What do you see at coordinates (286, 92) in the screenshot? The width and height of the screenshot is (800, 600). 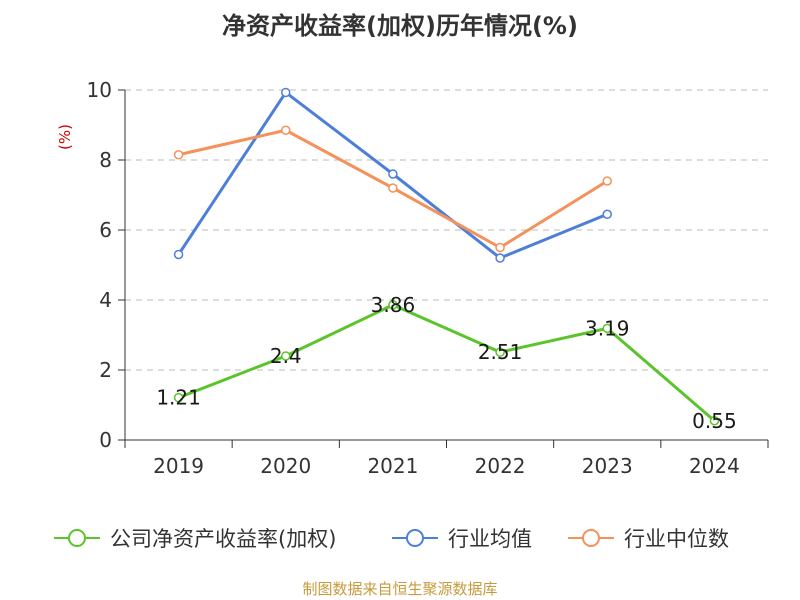 I see `series-1-point-2020` at bounding box center [286, 92].